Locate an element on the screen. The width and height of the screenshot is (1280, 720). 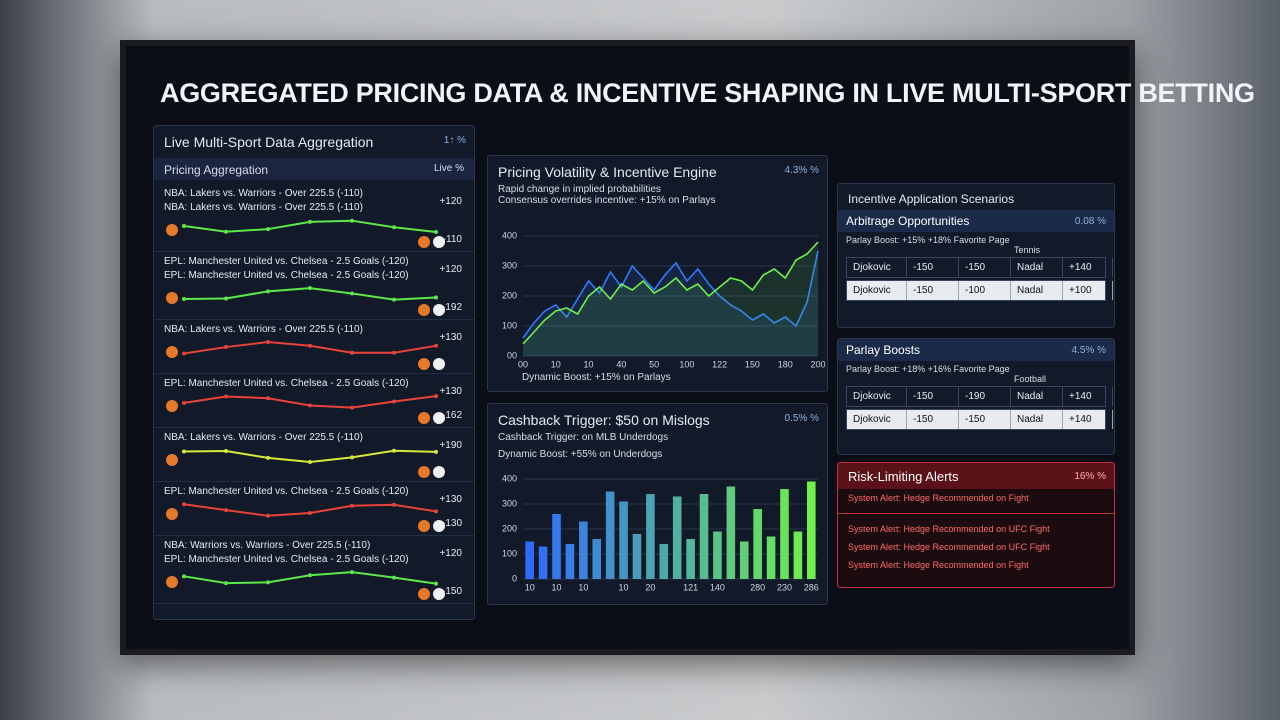
note: Cashback Trigger: on MLB Underdogs is located at coordinates (583, 437).